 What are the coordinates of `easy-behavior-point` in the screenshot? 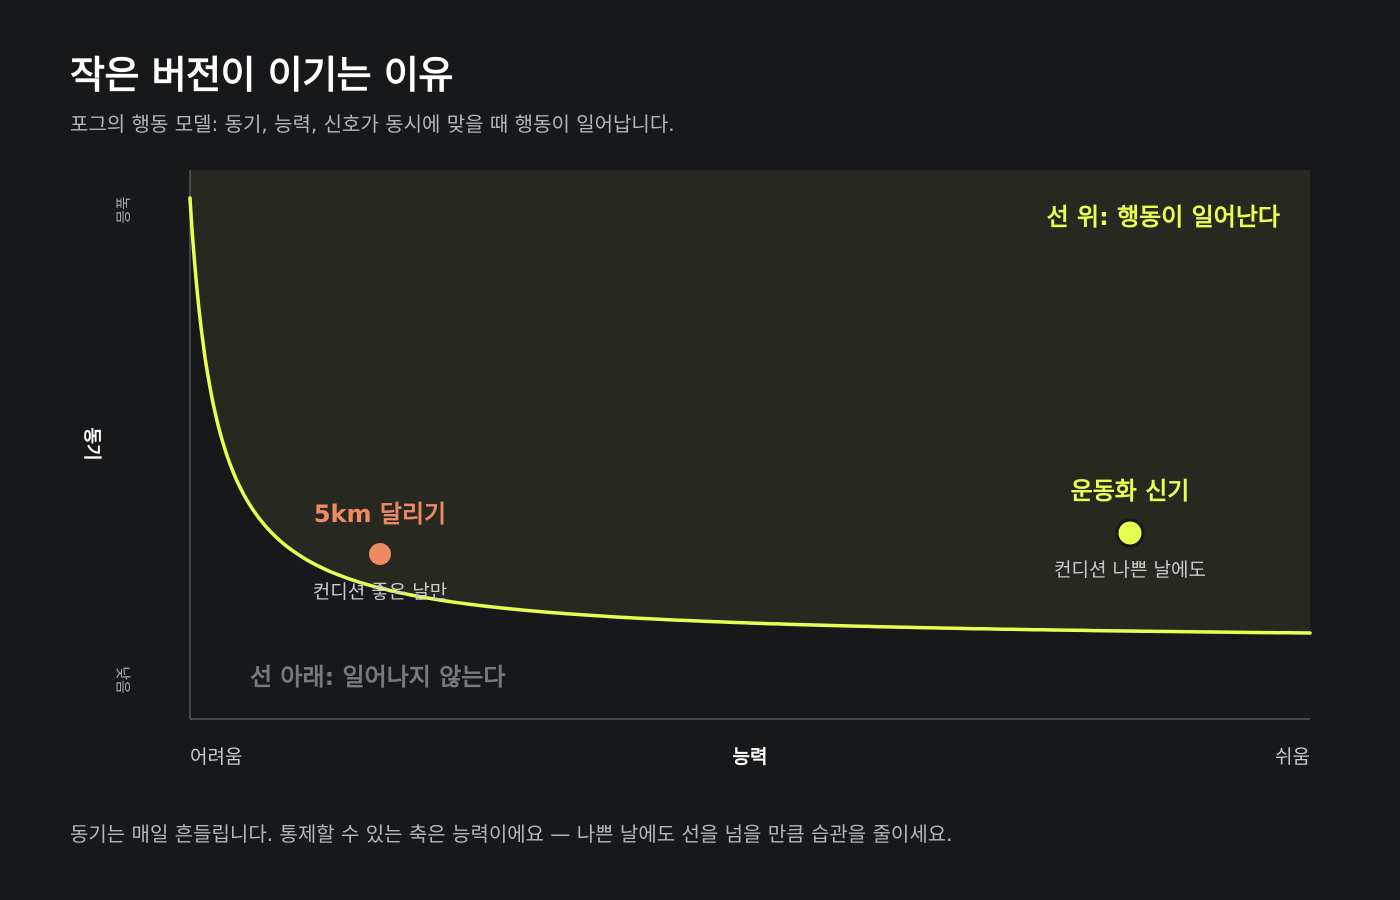 It's located at (1130, 533).